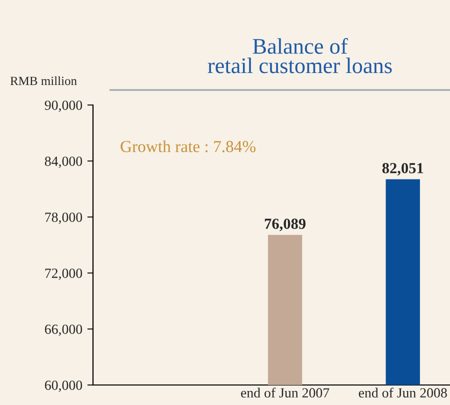 This screenshot has width=450, height=405. What do you see at coordinates (402, 393) in the screenshot?
I see `x-tick-label: end of Jun 2008` at bounding box center [402, 393].